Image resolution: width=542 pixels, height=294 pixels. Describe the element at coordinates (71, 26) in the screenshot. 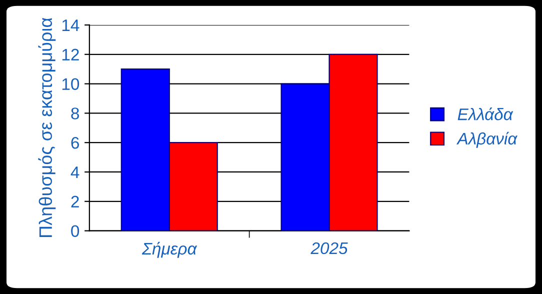

I see `y-tick-label: 14` at that location.